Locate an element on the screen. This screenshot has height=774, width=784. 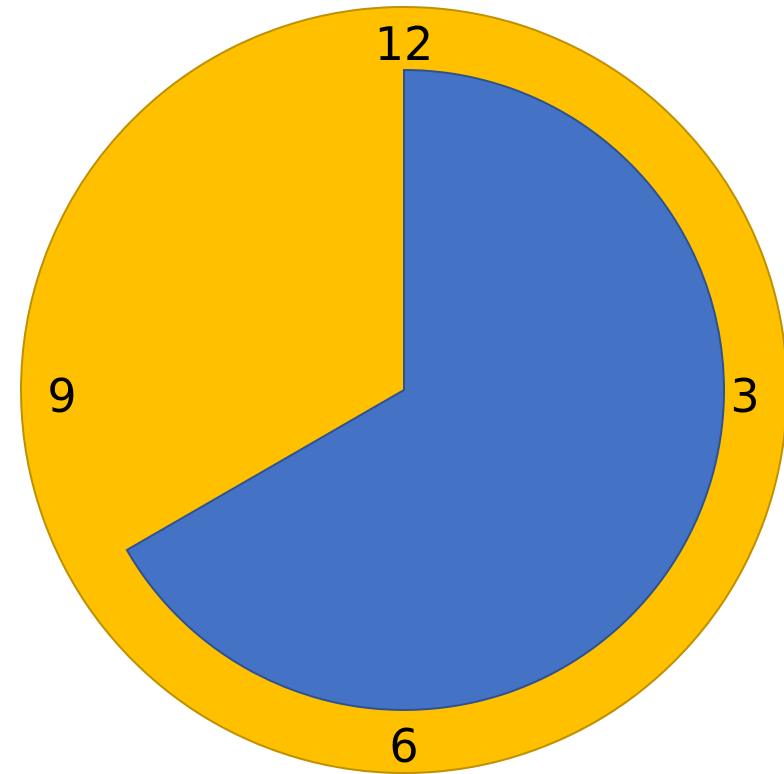
hour-label-3: 3 is located at coordinates (744, 396).